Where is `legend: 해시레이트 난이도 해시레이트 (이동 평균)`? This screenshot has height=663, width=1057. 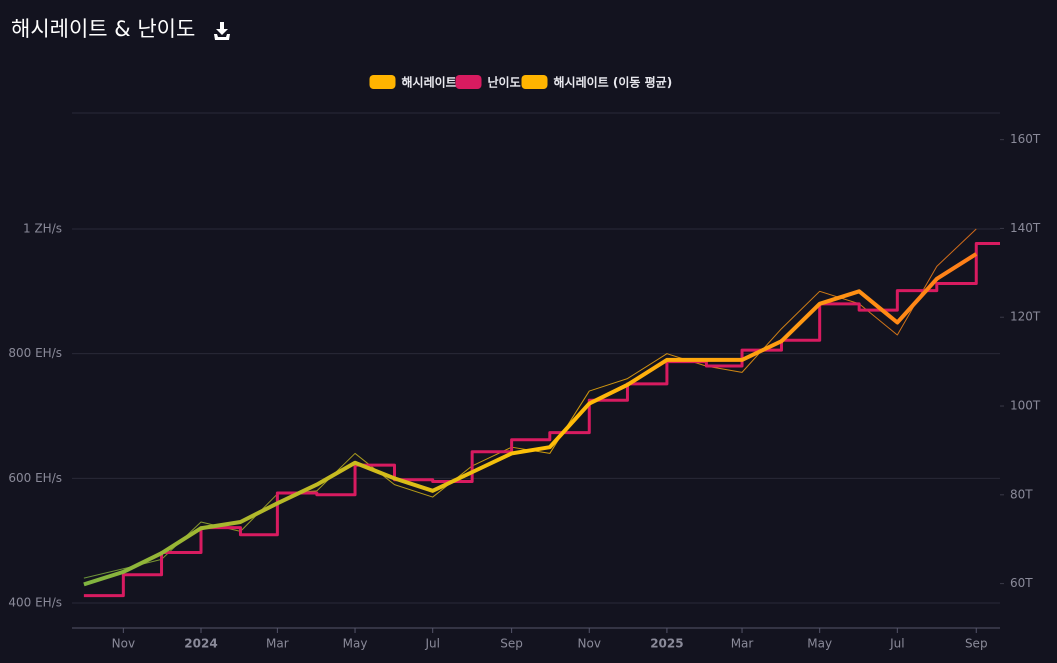 legend: 해시레이트 난이도 해시레이트 (이동 평균) is located at coordinates (521, 82).